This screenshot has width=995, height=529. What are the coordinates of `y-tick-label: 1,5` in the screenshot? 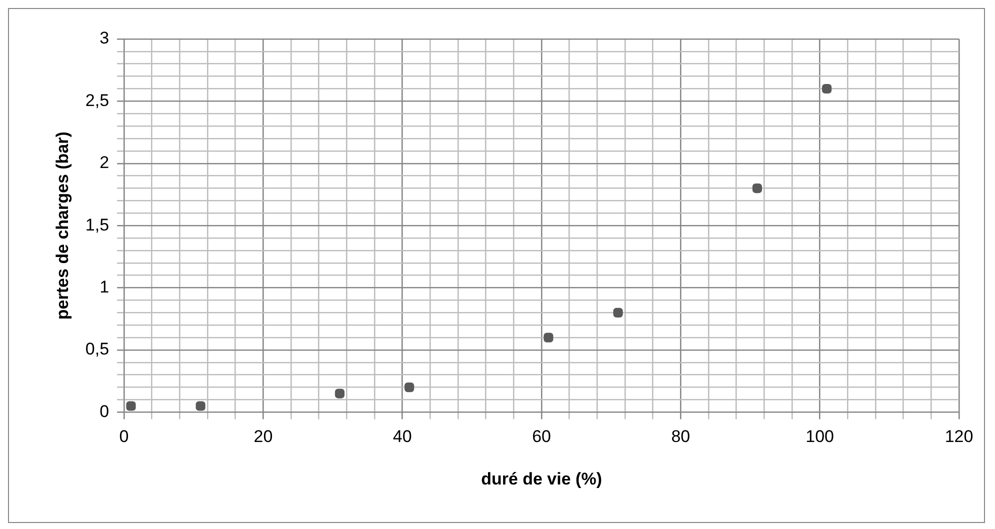 It's located at (97, 224).